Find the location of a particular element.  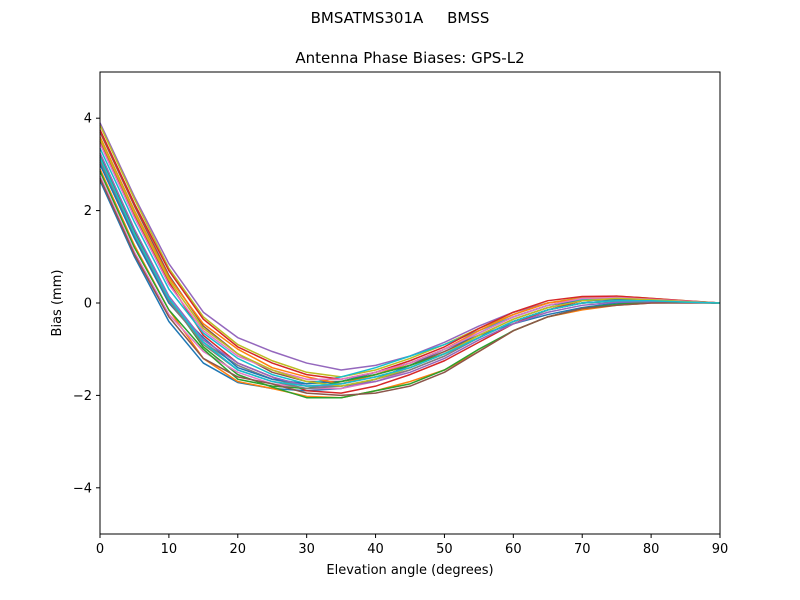

x-tick-label: 50 is located at coordinates (444, 549).